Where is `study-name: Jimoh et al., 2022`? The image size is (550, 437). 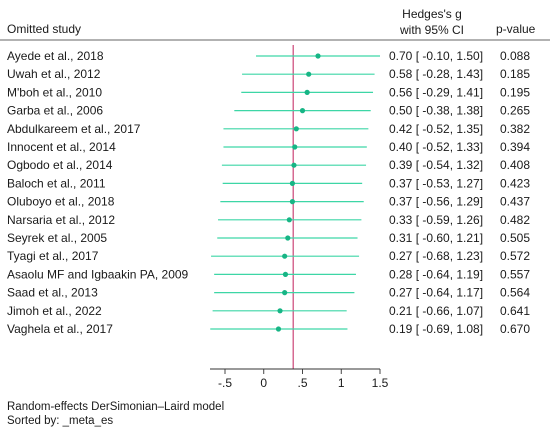 study-name: Jimoh et al., 2022 is located at coordinates (54, 311).